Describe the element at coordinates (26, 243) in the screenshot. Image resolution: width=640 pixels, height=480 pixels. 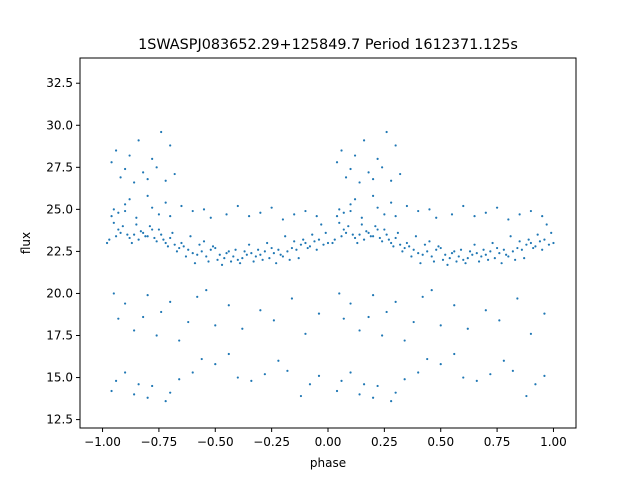
I see `y-axis-label: flux` at that location.